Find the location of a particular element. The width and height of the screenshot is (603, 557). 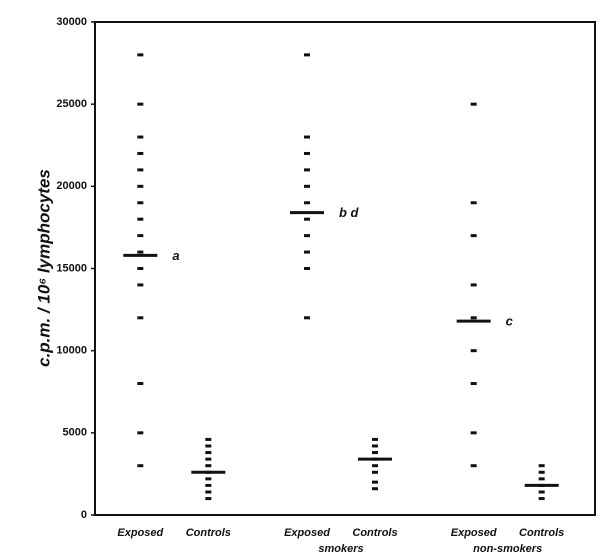

y-axis-label: c.p.m. / 10⁶ lymphocytes is located at coordinates (43, 268).